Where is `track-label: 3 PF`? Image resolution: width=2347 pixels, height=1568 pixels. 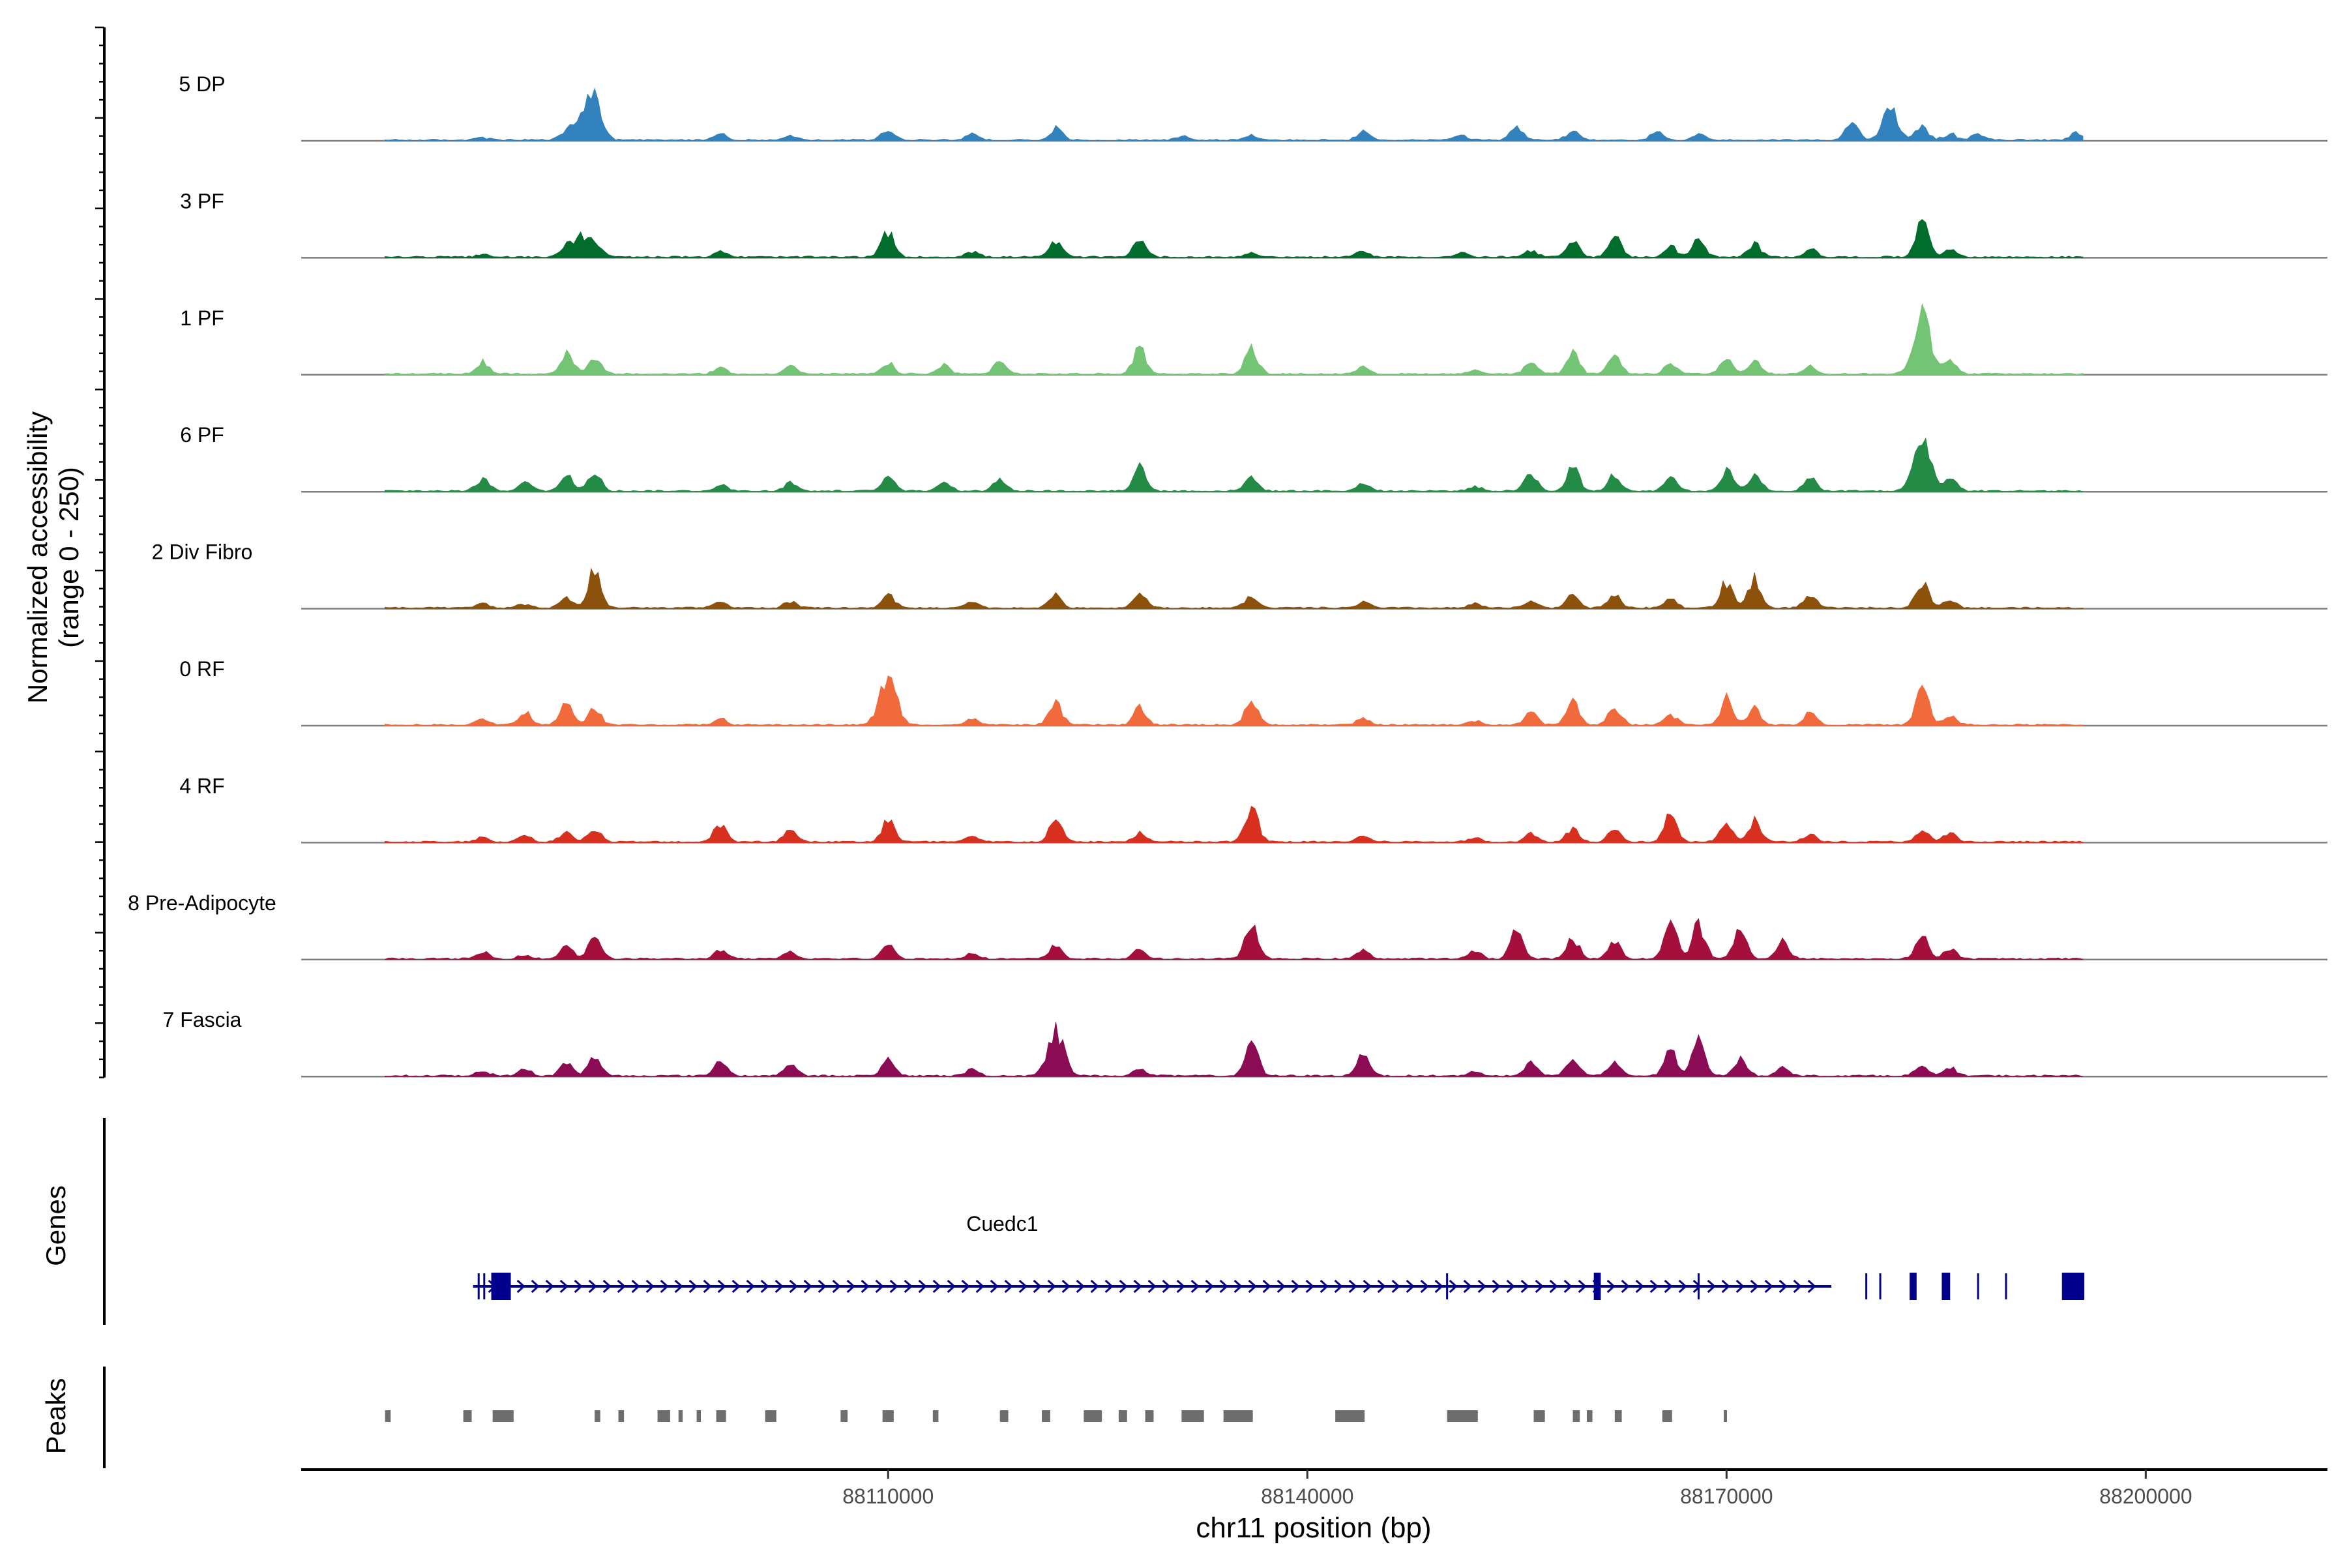
track-label: 3 PF is located at coordinates (202, 201).